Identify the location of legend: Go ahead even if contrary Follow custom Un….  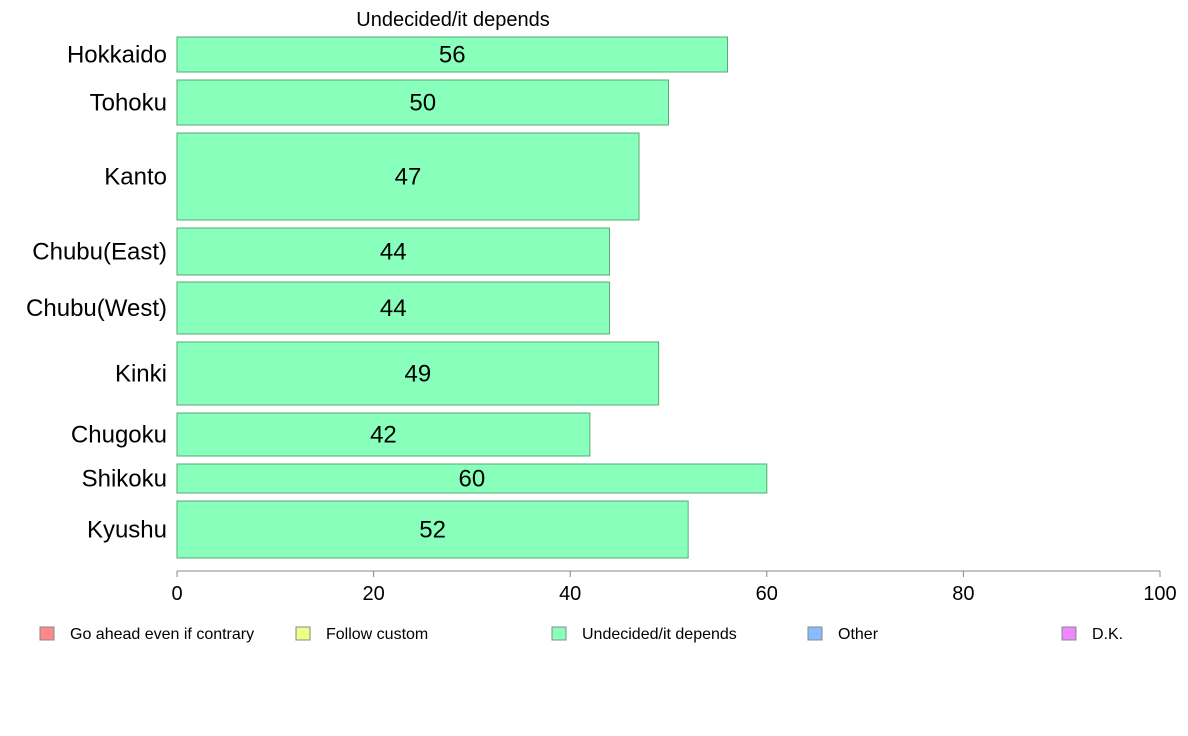
(581, 634).